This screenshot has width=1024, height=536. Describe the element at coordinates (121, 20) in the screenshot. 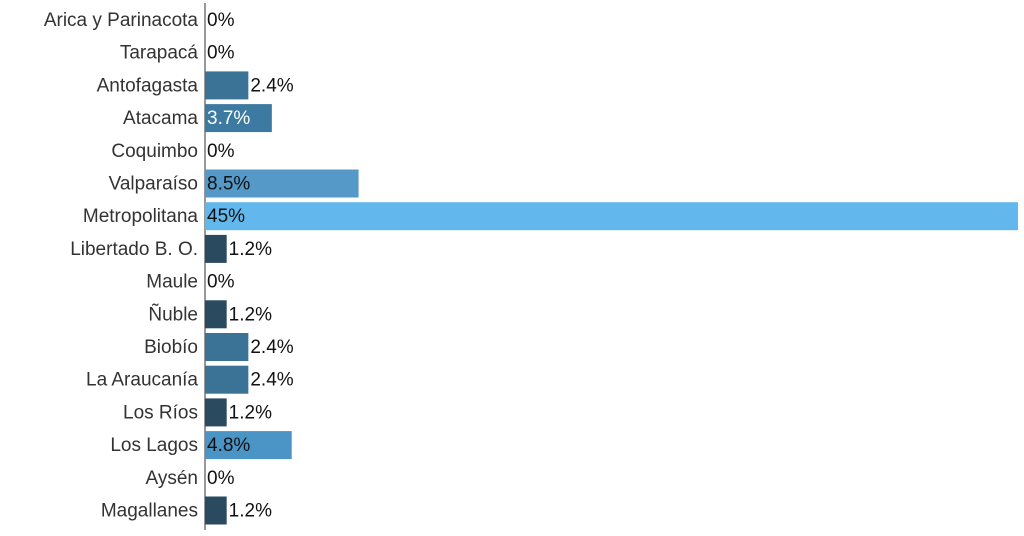

I see `category-label: Arica y Parinacota` at that location.